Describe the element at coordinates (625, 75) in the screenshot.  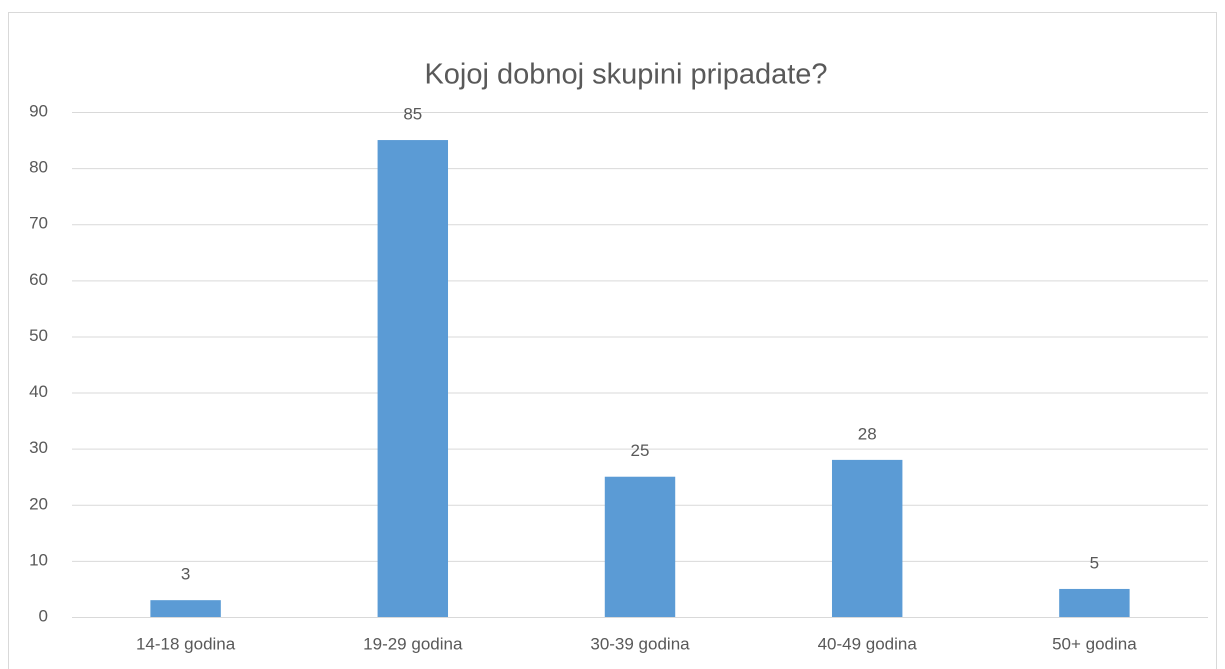
I see `chart-title: Kojoj dobnoj skupini pripadate?` at that location.